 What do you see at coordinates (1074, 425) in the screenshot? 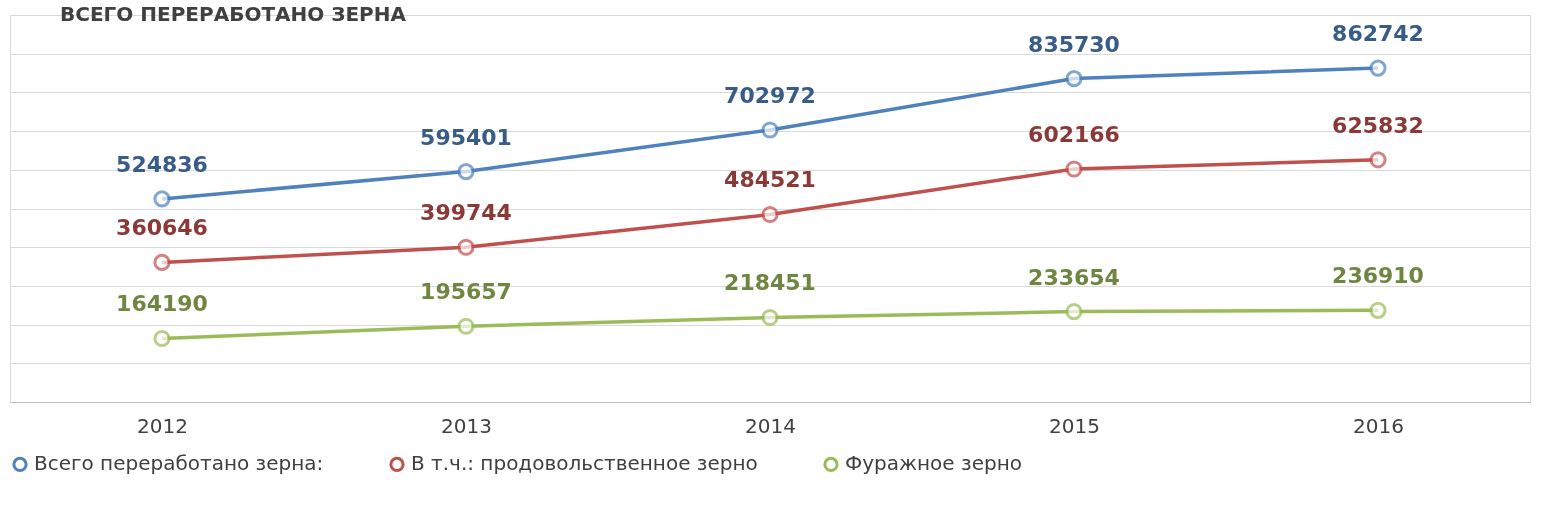
I see `x-tick-label: 2015` at bounding box center [1074, 425].